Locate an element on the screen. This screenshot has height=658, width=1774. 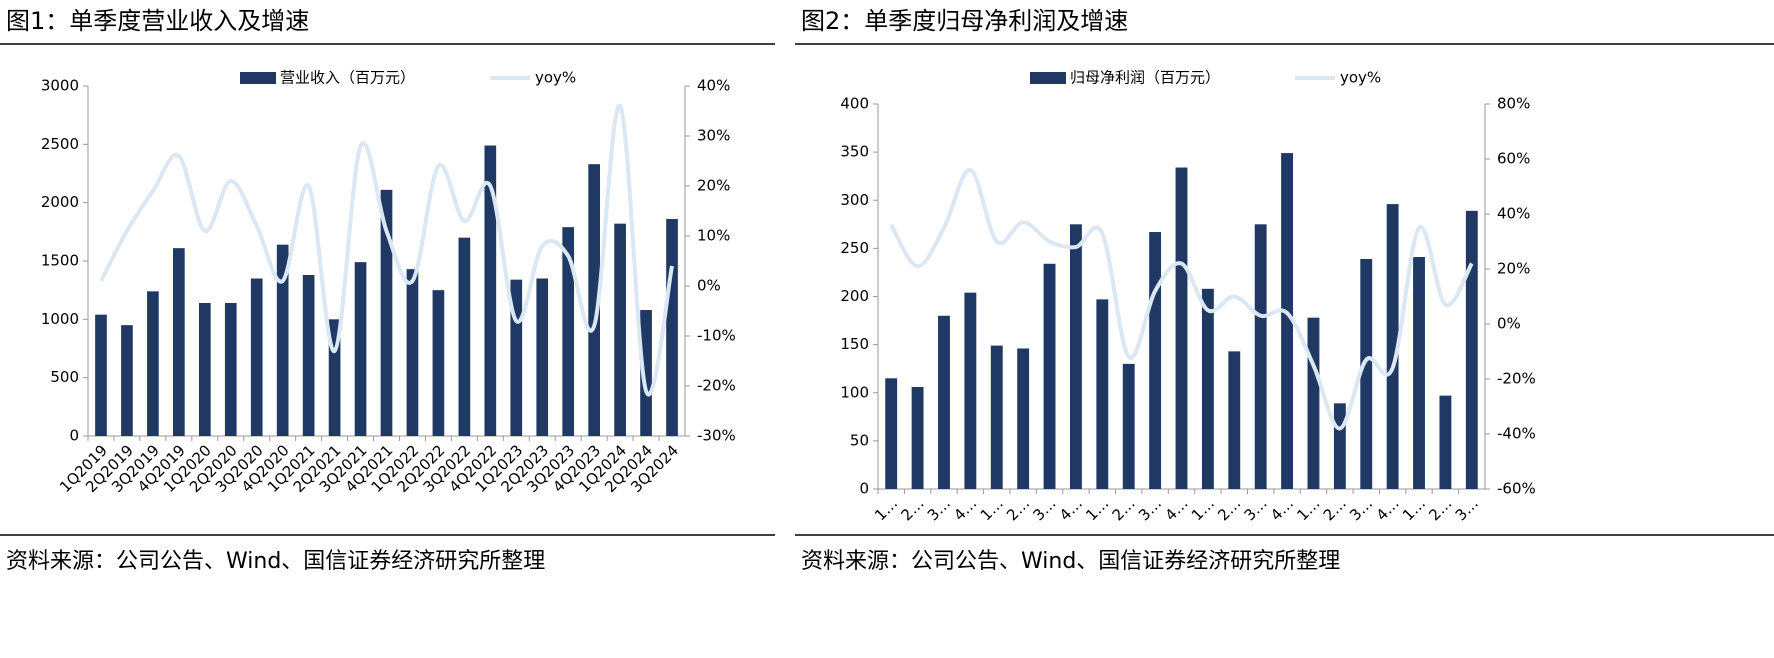
y-tick-label: 150 is located at coordinates (854, 344).